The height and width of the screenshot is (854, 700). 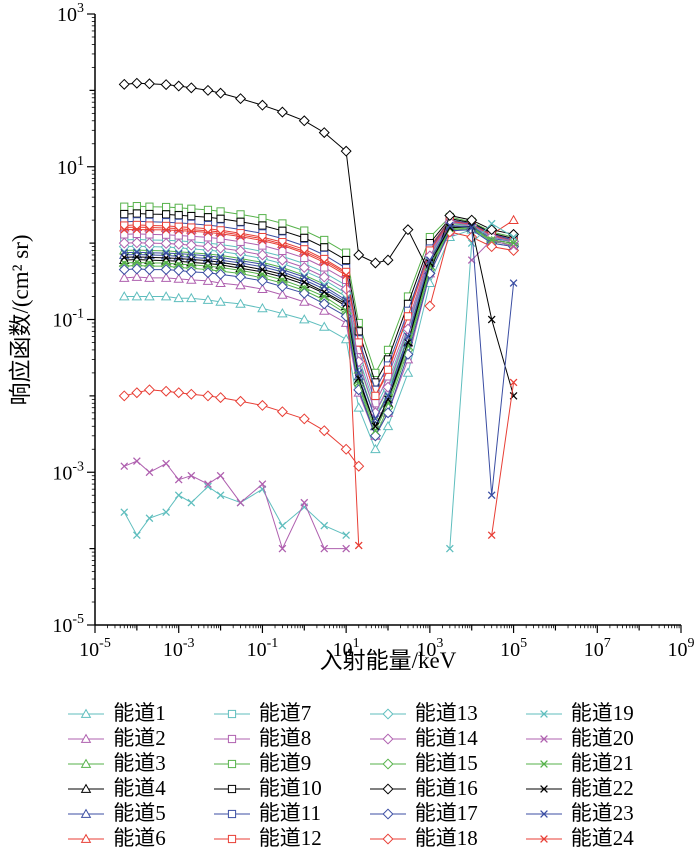 I want to click on legend-item-能道6: 能道6, so click(x=116, y=838).